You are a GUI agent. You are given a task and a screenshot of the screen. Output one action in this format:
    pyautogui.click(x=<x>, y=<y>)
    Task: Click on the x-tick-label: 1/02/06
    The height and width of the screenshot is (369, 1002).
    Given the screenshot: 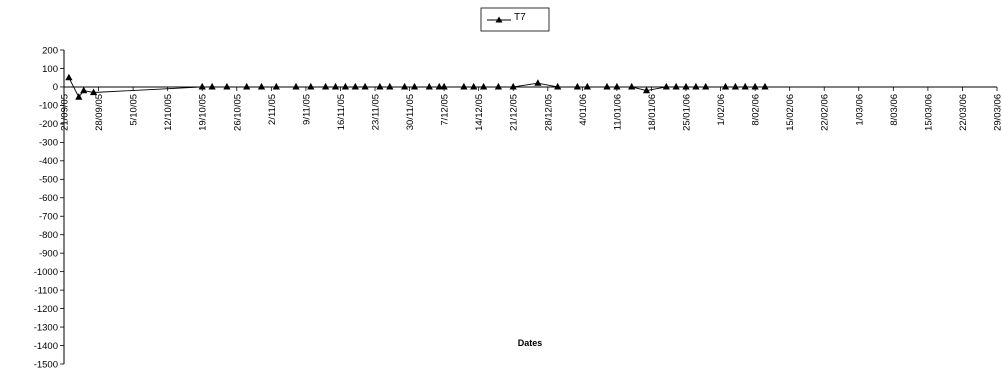 What is the action you would take?
    pyautogui.click(x=721, y=110)
    